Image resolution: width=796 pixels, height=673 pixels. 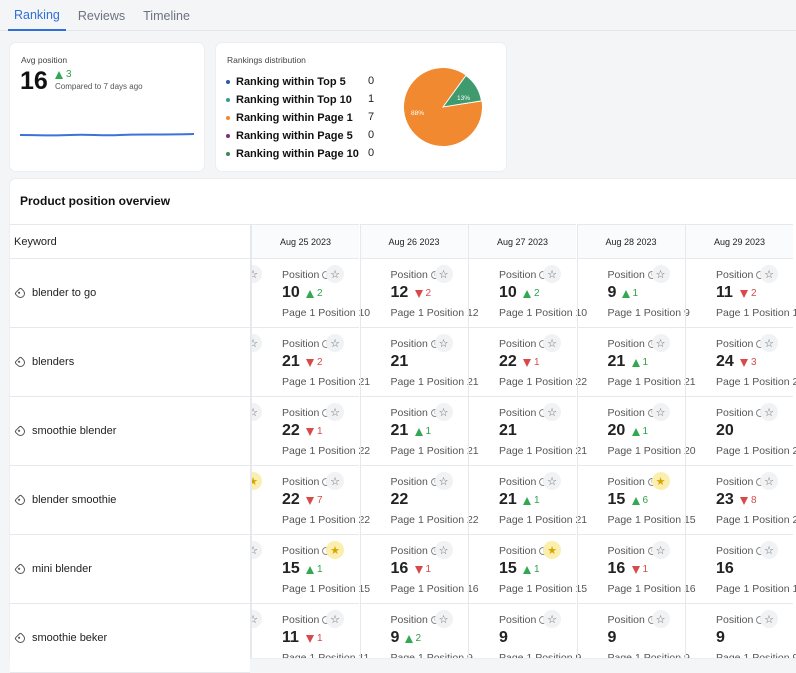 I want to click on keyword-row: blender smoothie, so click(x=130, y=500).